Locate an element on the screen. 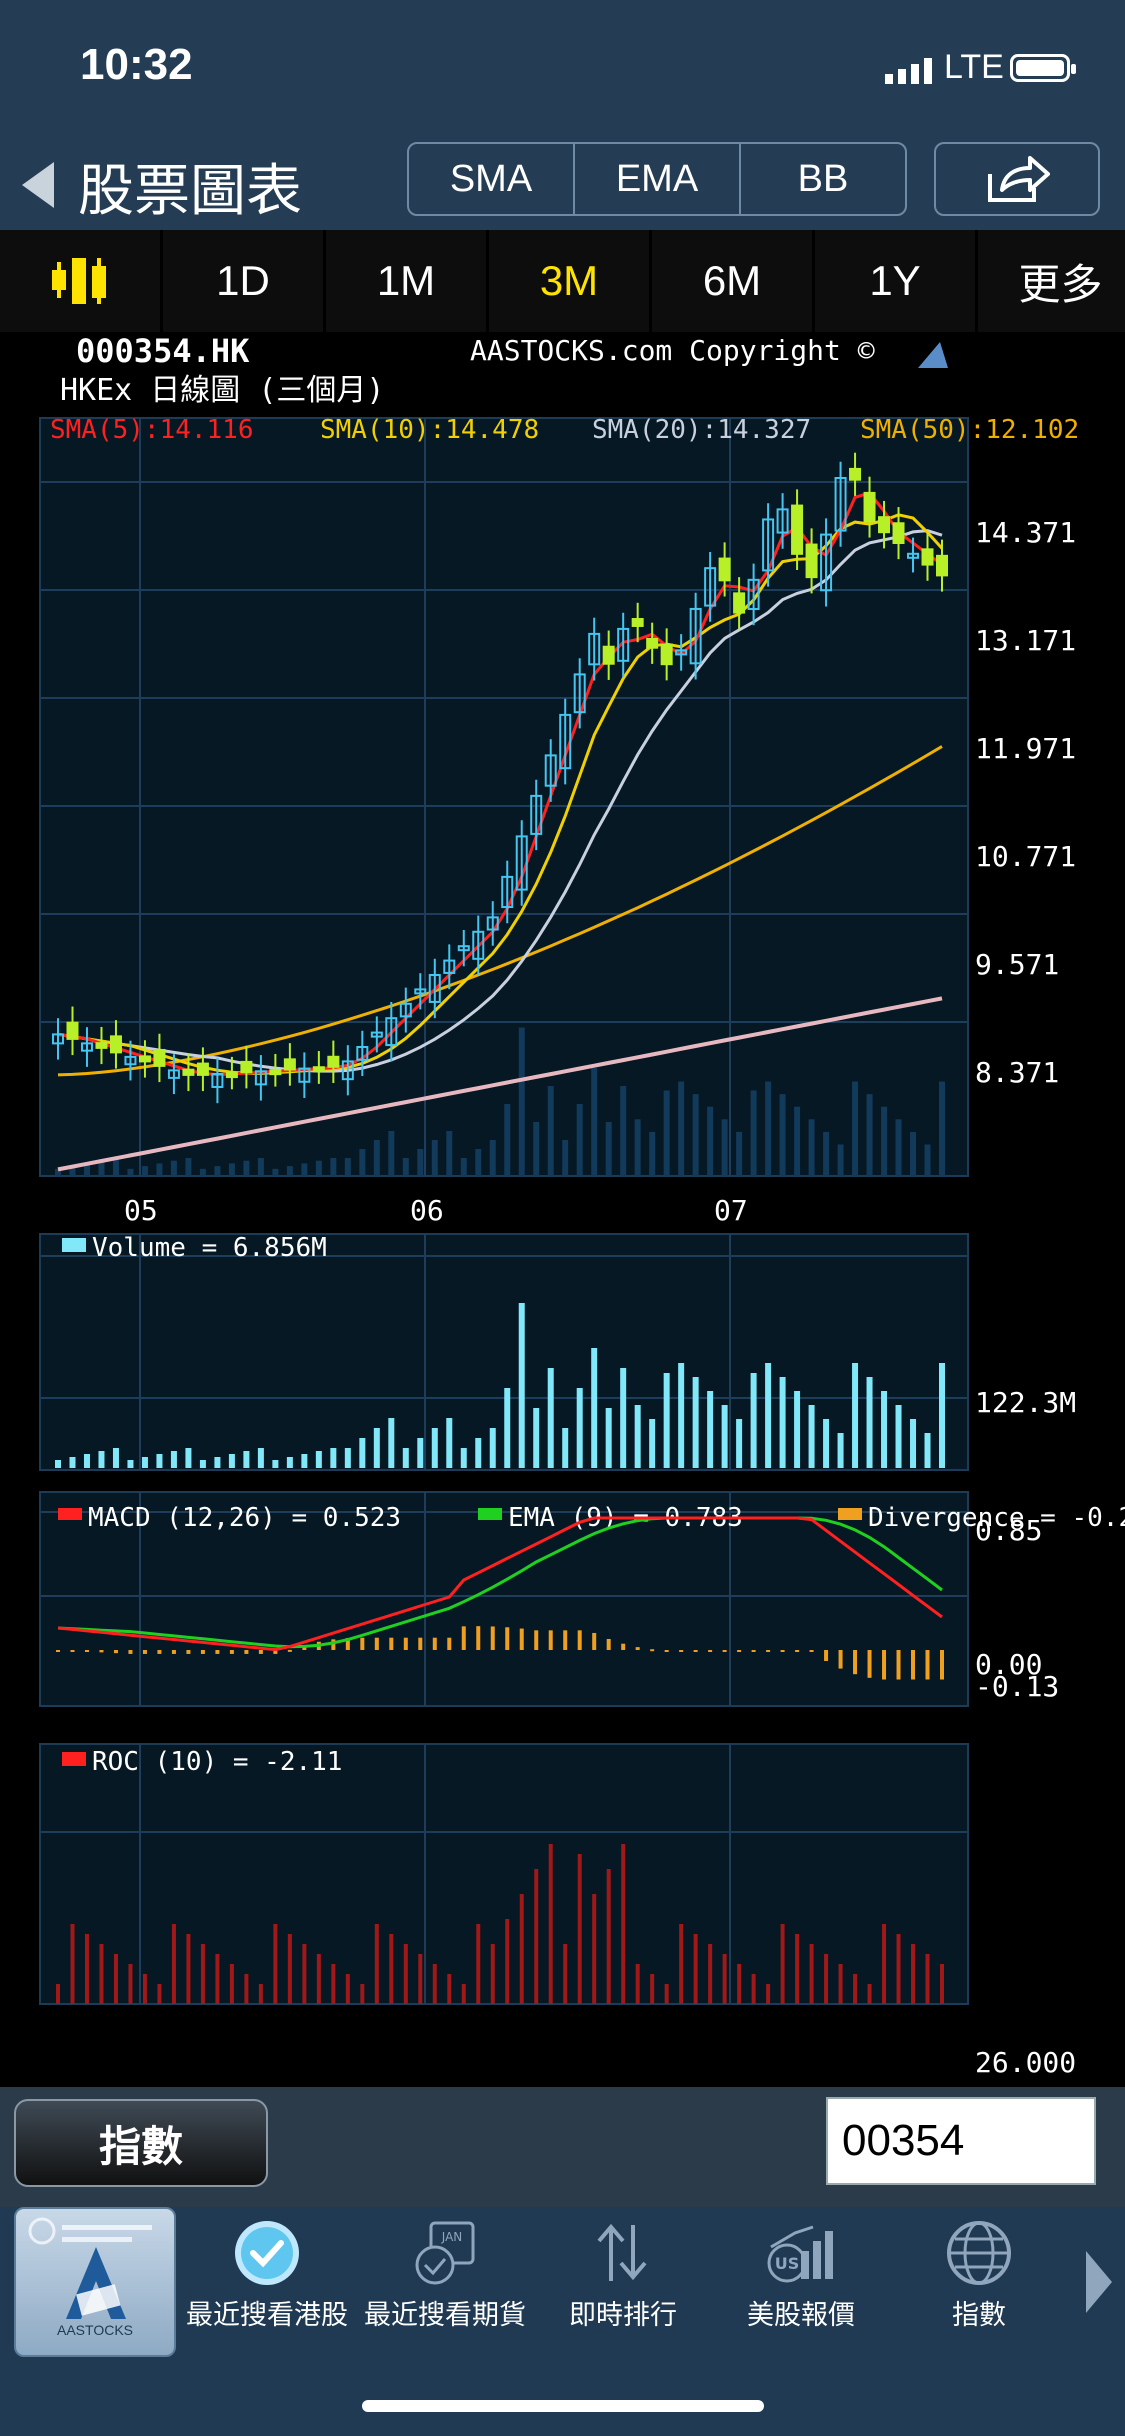 The height and width of the screenshot is (2436, 1125). tab-recent-hk-stocks: 最近搜看港股 is located at coordinates (267, 2282).